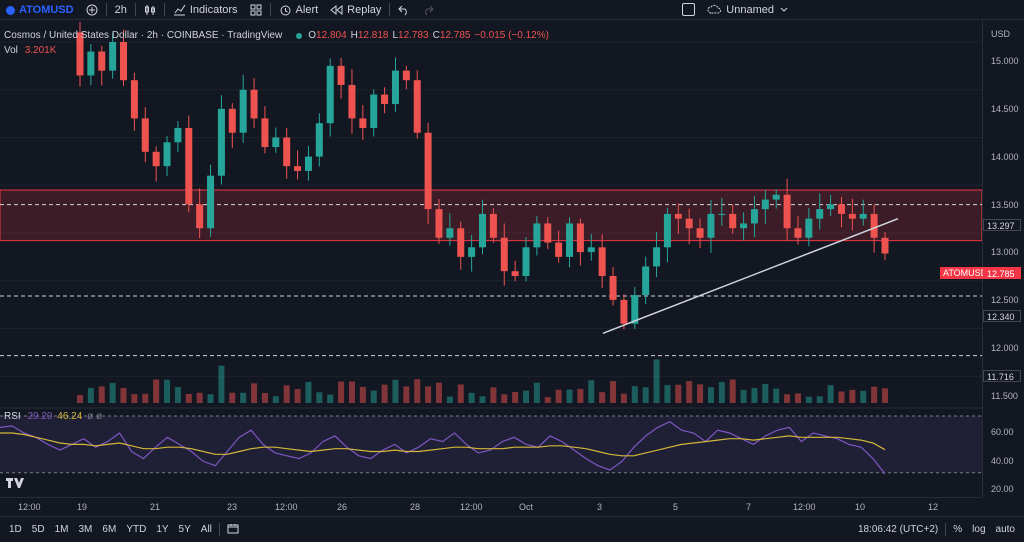 This screenshot has height=542, width=1024. Describe the element at coordinates (404, 9) in the screenshot. I see `undo-button` at that location.